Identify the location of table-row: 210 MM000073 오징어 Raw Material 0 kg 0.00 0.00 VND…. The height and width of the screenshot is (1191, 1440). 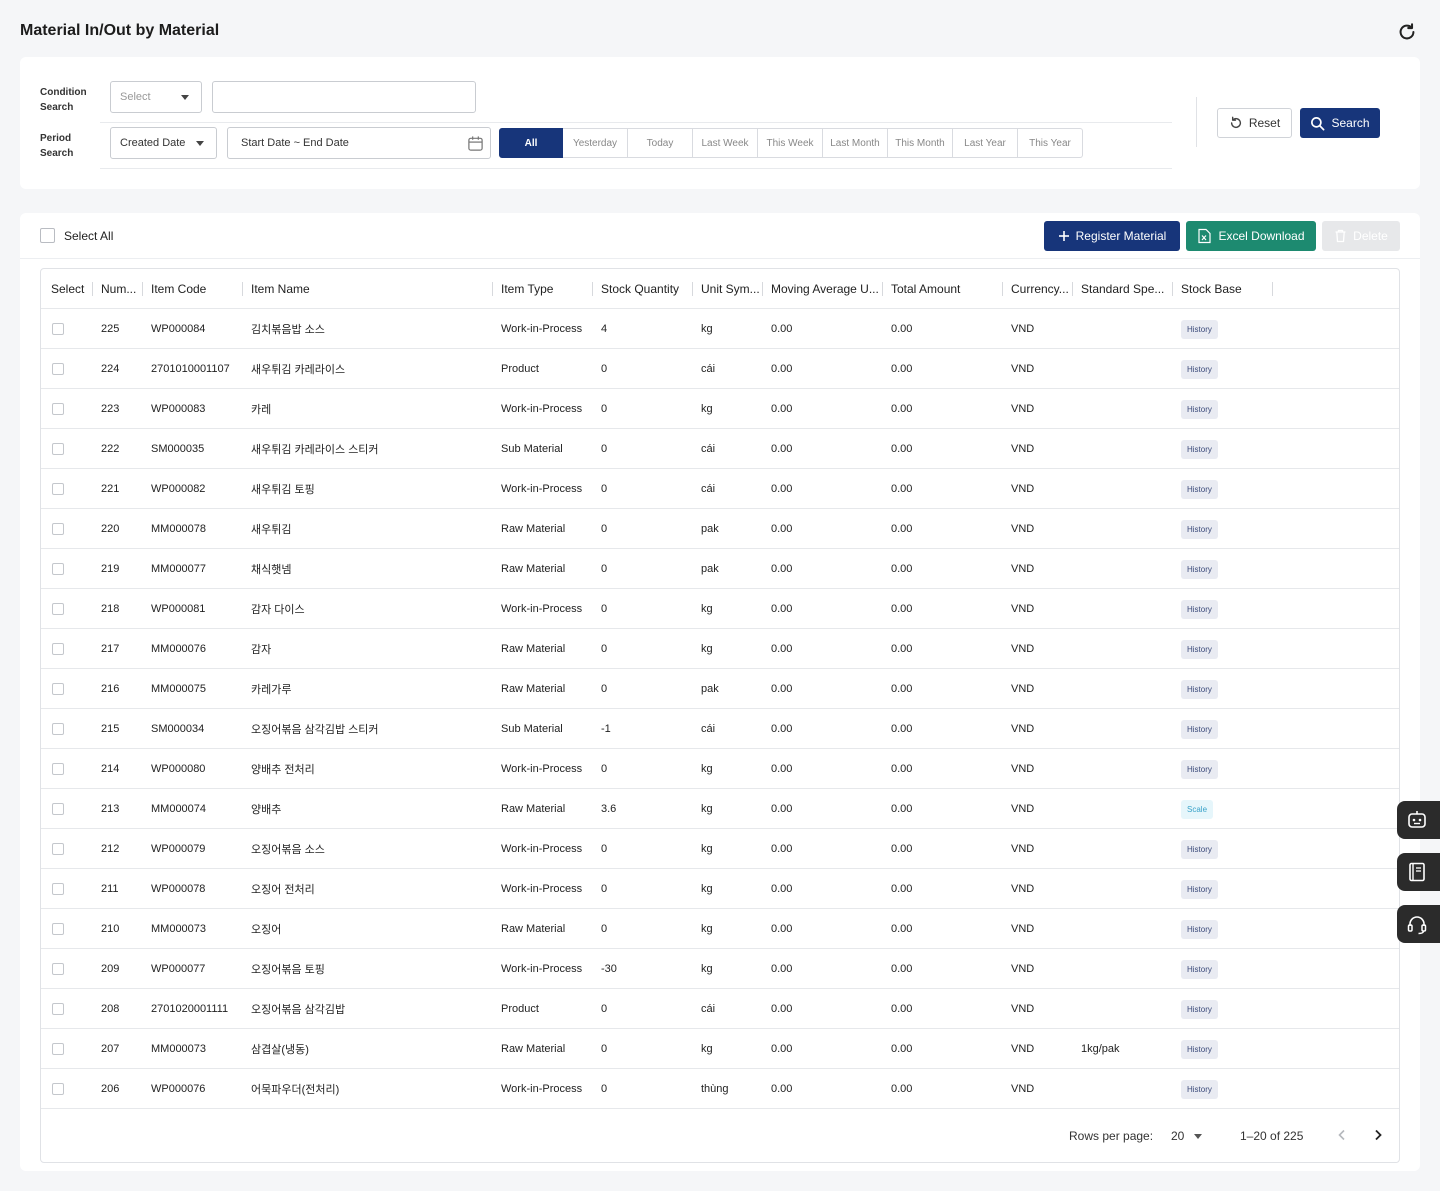
(720, 929).